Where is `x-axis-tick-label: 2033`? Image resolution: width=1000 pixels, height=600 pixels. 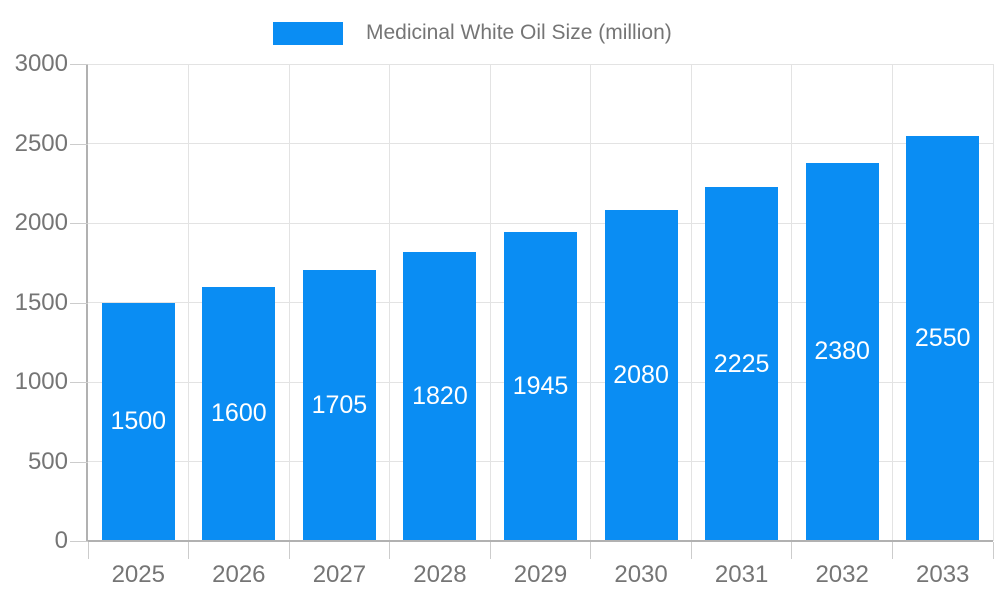 x-axis-tick-label: 2033 is located at coordinates (943, 574).